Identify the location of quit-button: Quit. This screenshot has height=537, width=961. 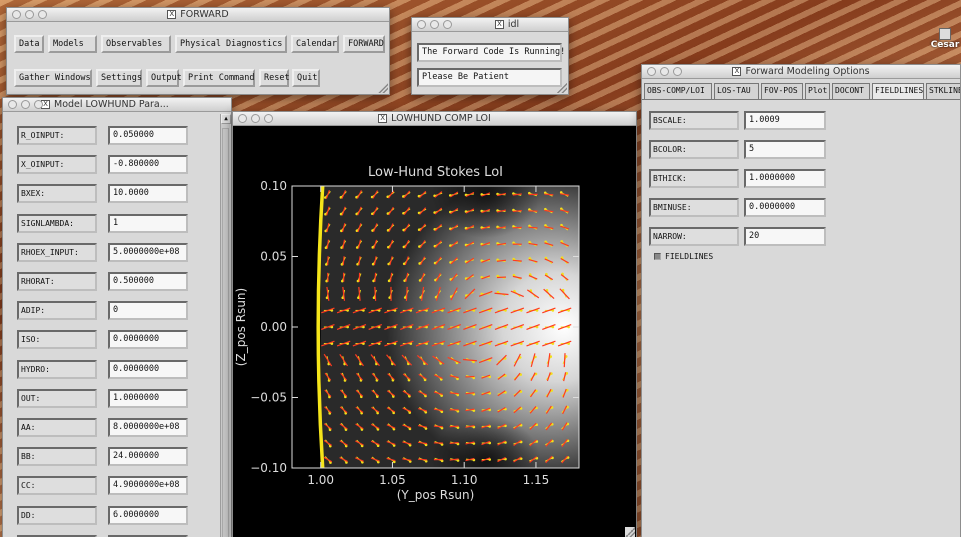
(306, 78).